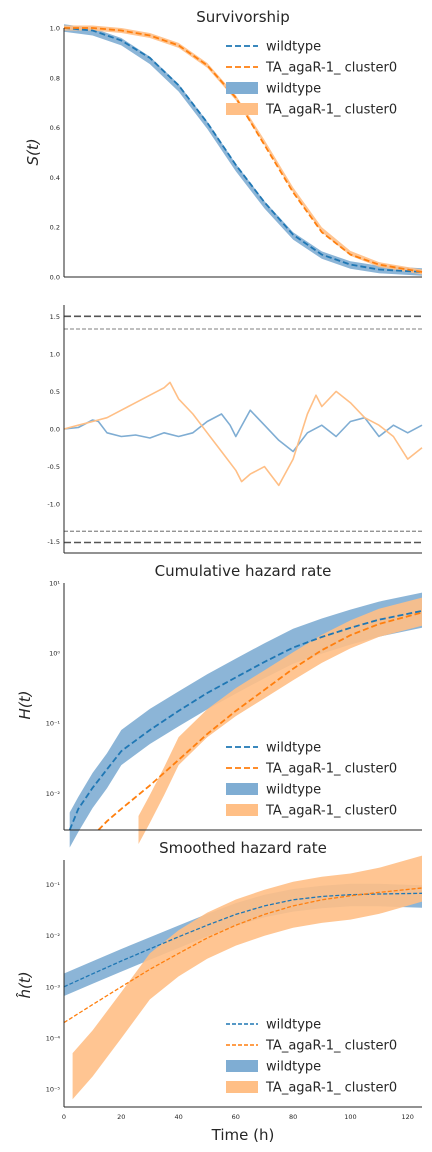 This screenshot has height=1152, width=432. What do you see at coordinates (53, 505) in the screenshot?
I see `y-tick-label: -1.0` at bounding box center [53, 505].